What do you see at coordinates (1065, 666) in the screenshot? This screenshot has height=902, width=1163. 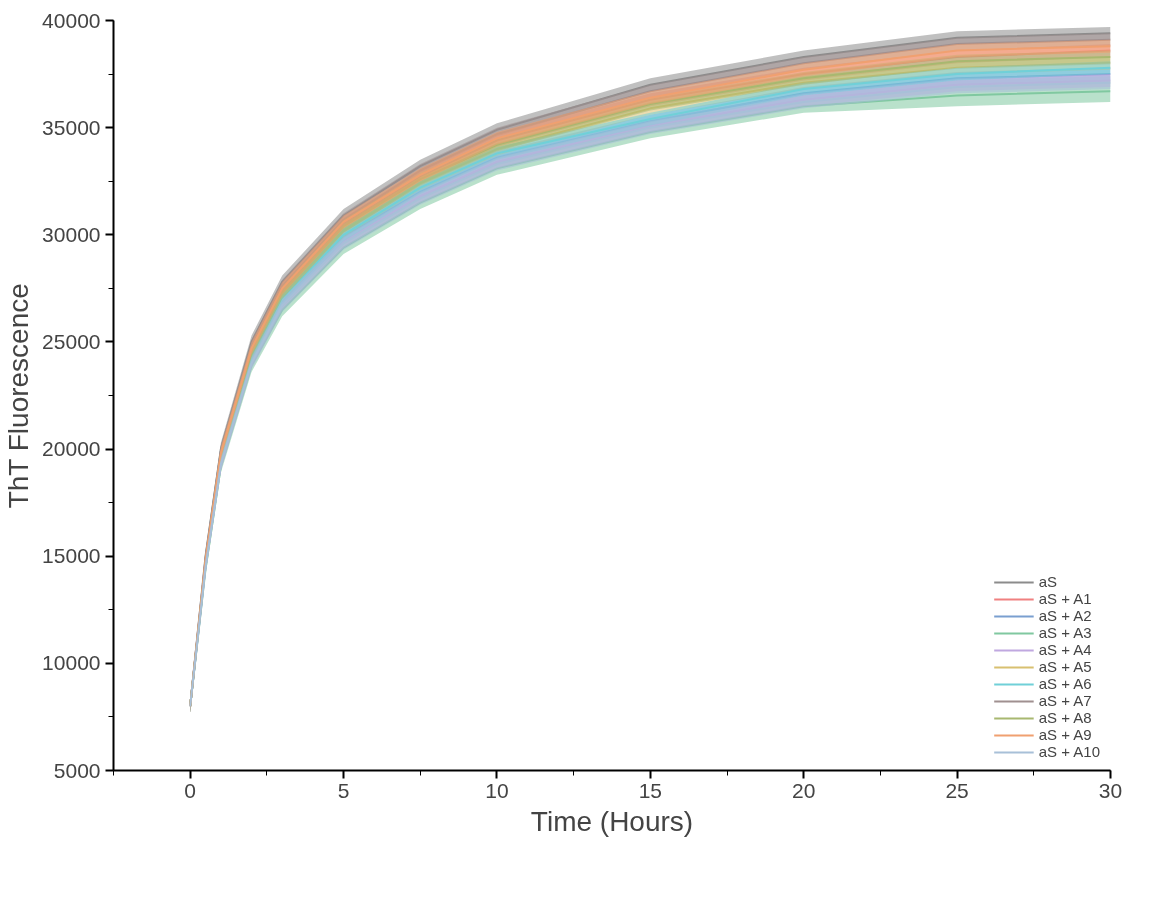 I see `legend-label: aS + A5` at bounding box center [1065, 666].